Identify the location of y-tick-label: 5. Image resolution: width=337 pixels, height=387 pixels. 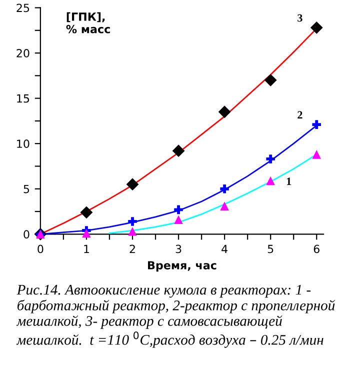
(27, 189).